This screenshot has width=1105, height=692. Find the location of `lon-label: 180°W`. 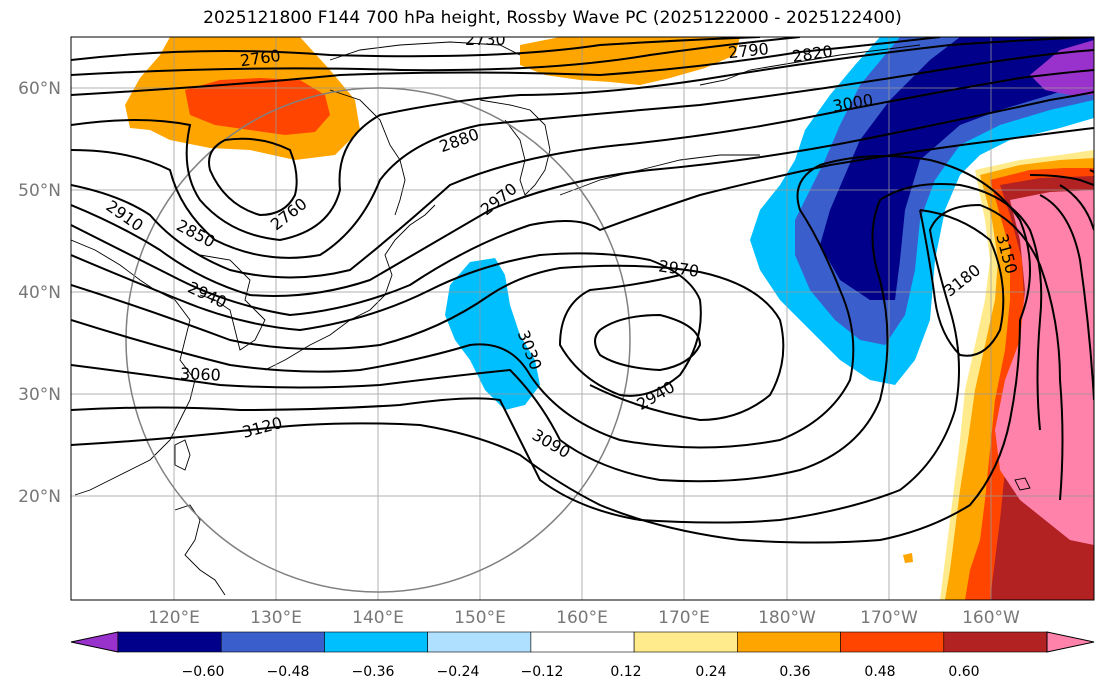

lon-label: 180°W is located at coordinates (787, 618).